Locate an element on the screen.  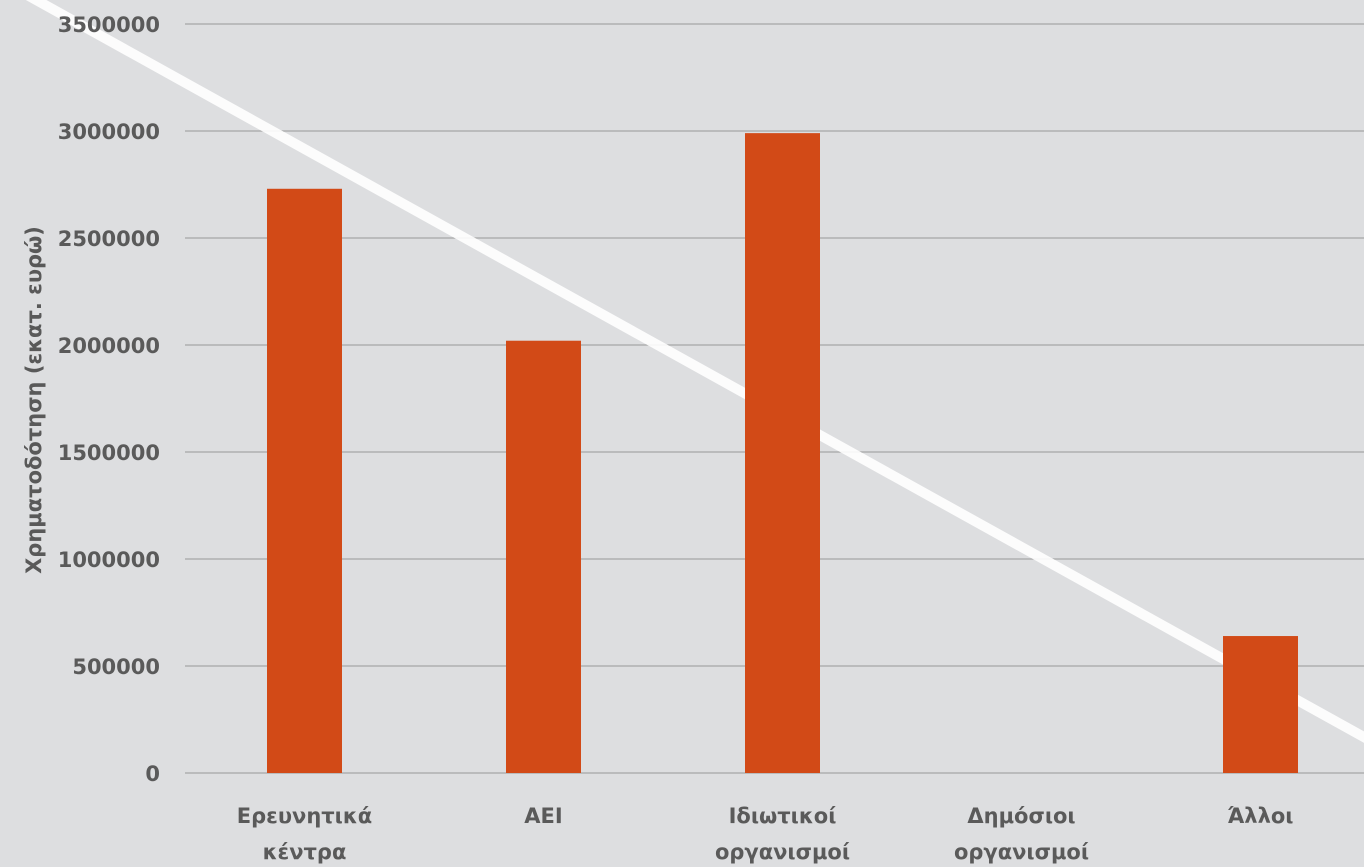
x-category-line: Δημόσιοι is located at coordinates (1021, 816).